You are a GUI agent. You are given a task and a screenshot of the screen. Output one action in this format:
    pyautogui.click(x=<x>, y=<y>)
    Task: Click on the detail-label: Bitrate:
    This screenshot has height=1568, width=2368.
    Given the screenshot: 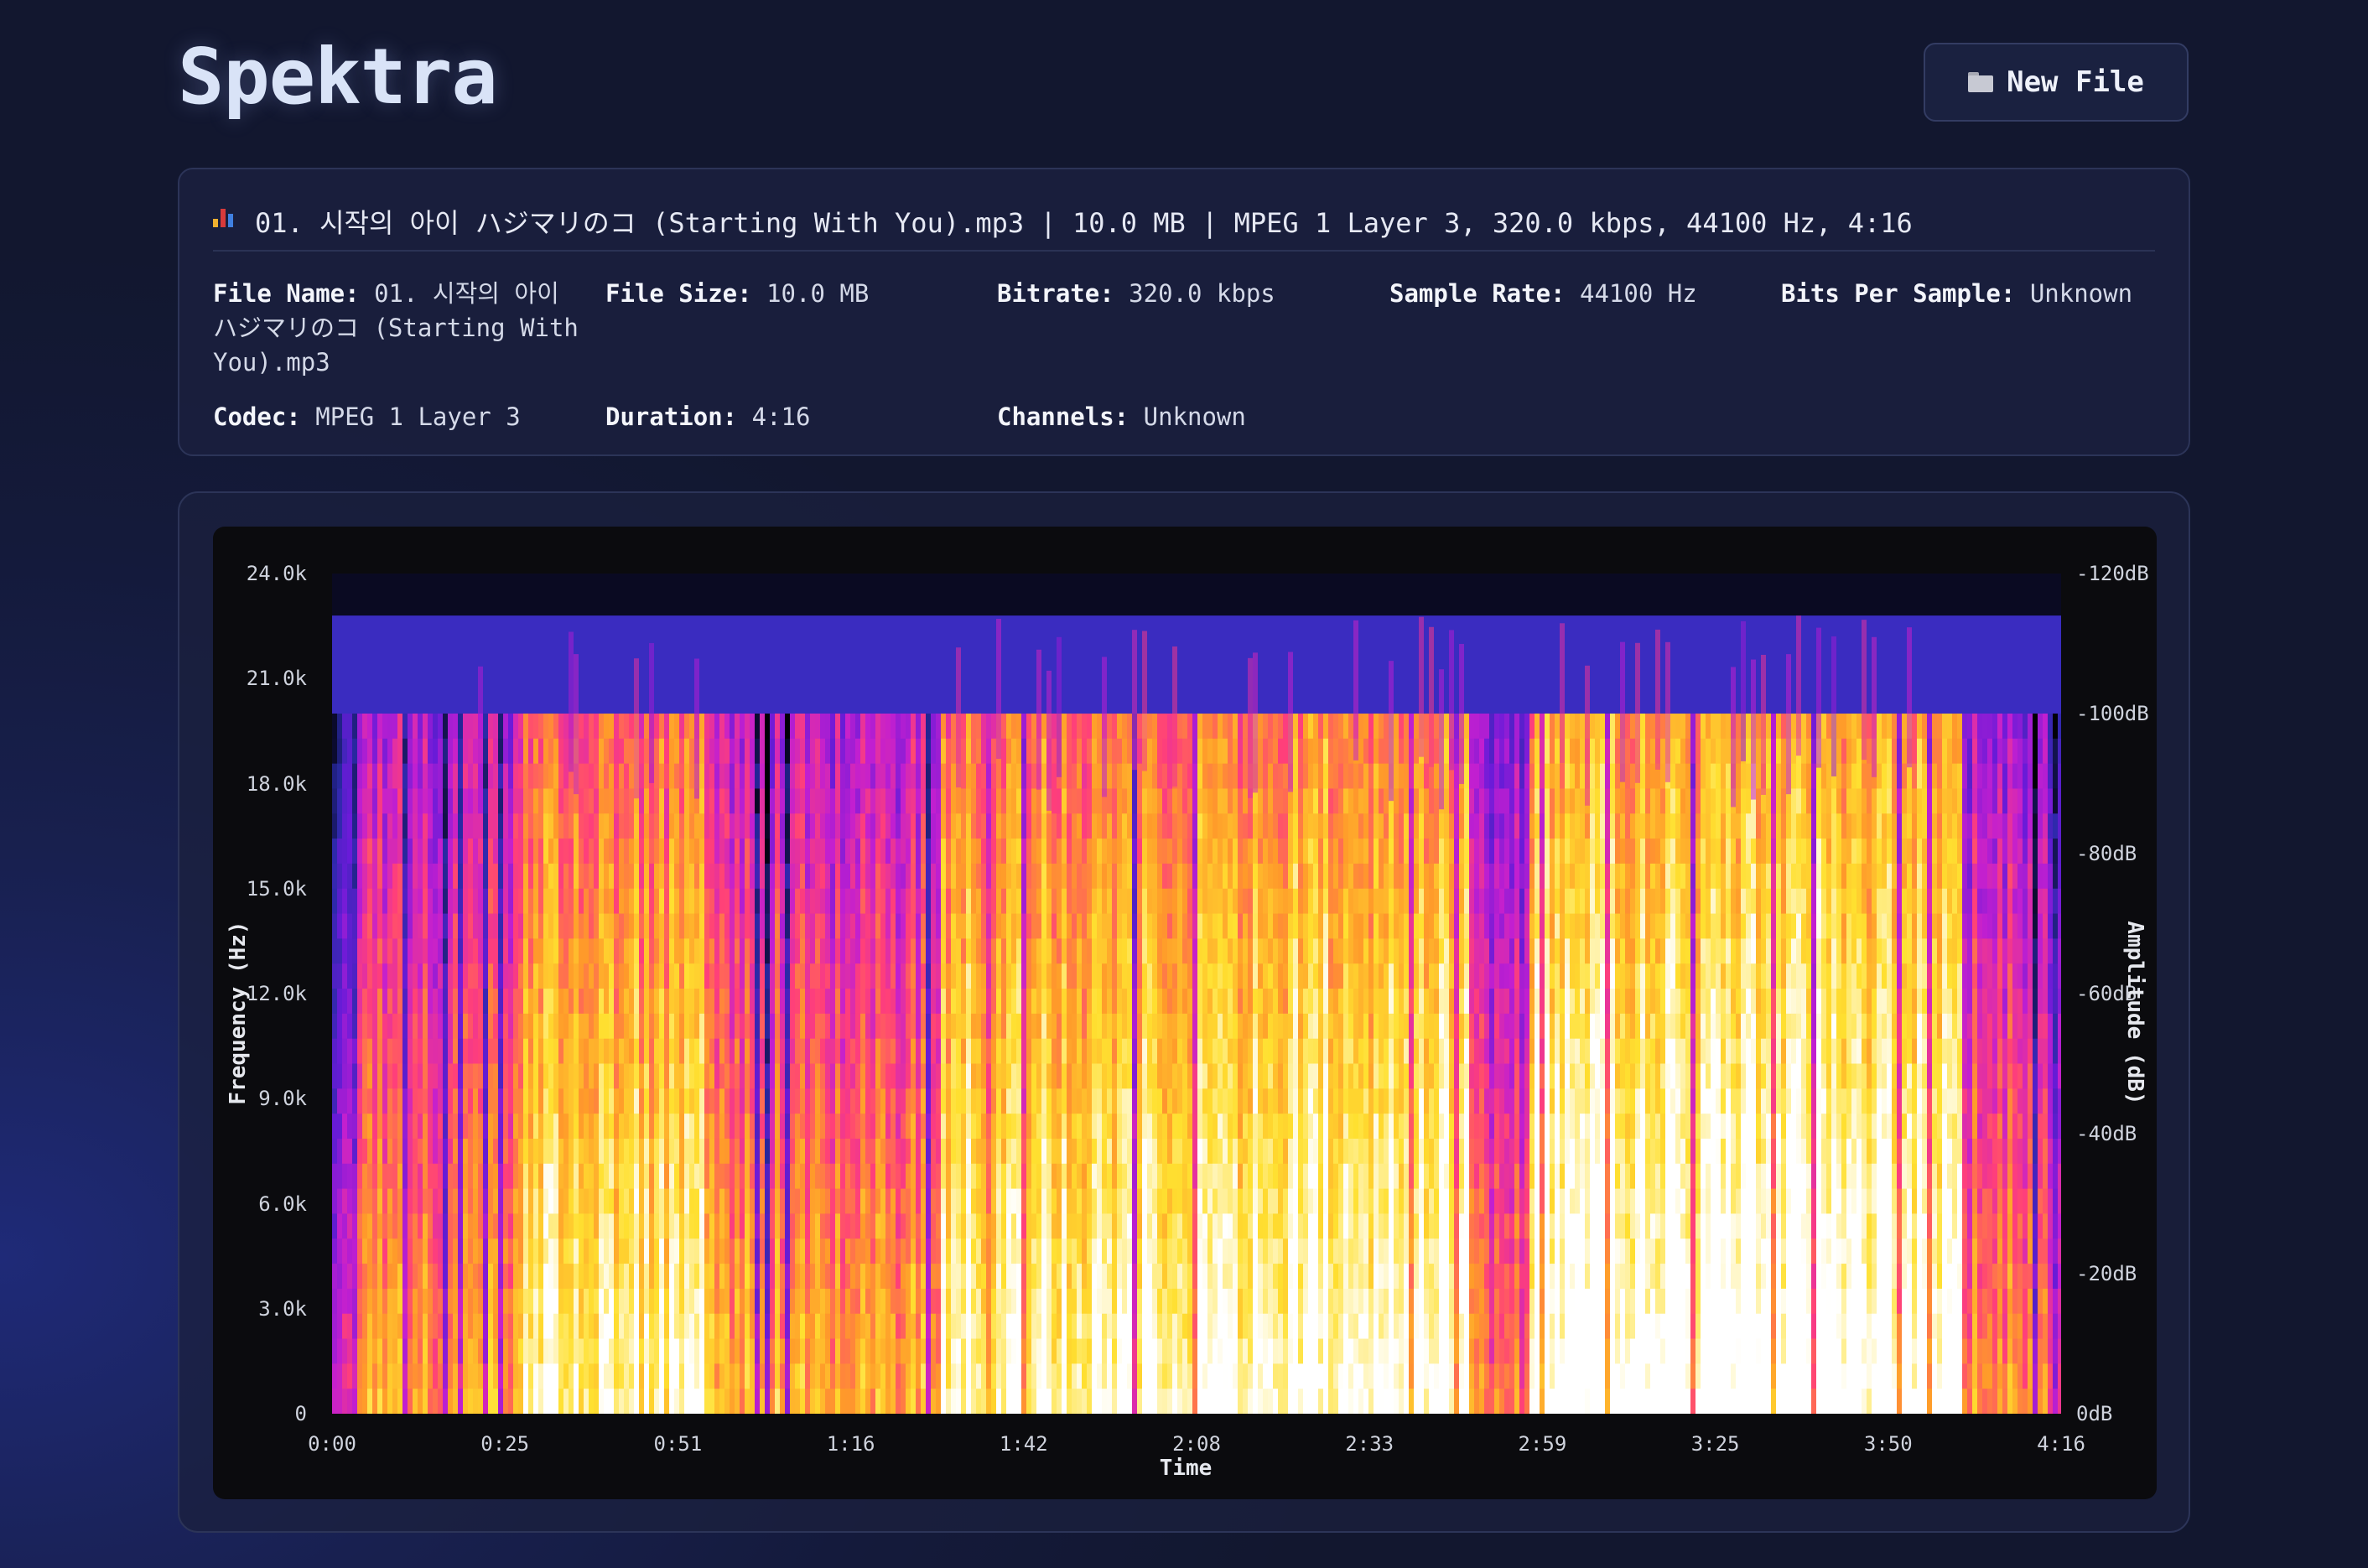 What is the action you would take?
    pyautogui.click(x=1055, y=293)
    